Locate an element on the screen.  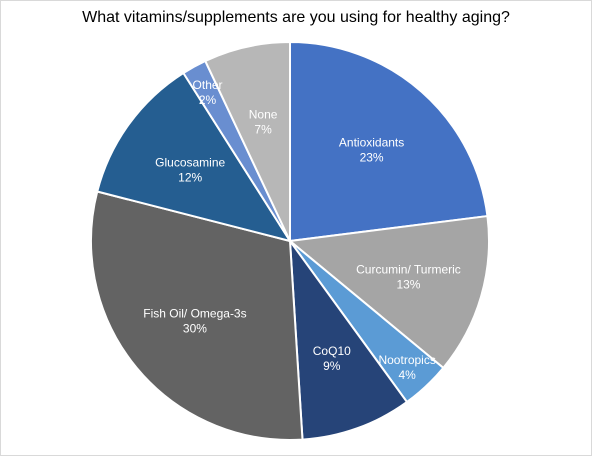
pie-slice-curcumin-turmeric is located at coordinates (388, 292).